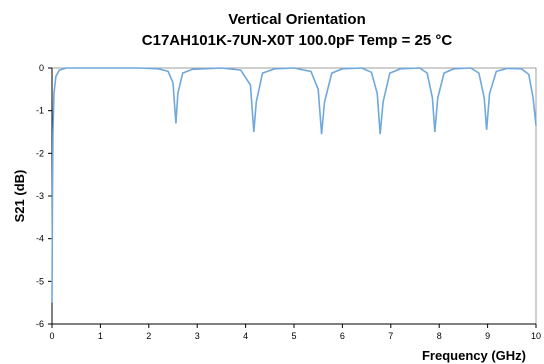 Image resolution: width=544 pixels, height=364 pixels. I want to click on y-axis-ticks: 0 -1 -2 -3 -4 -5 -6, so click(44, 196).